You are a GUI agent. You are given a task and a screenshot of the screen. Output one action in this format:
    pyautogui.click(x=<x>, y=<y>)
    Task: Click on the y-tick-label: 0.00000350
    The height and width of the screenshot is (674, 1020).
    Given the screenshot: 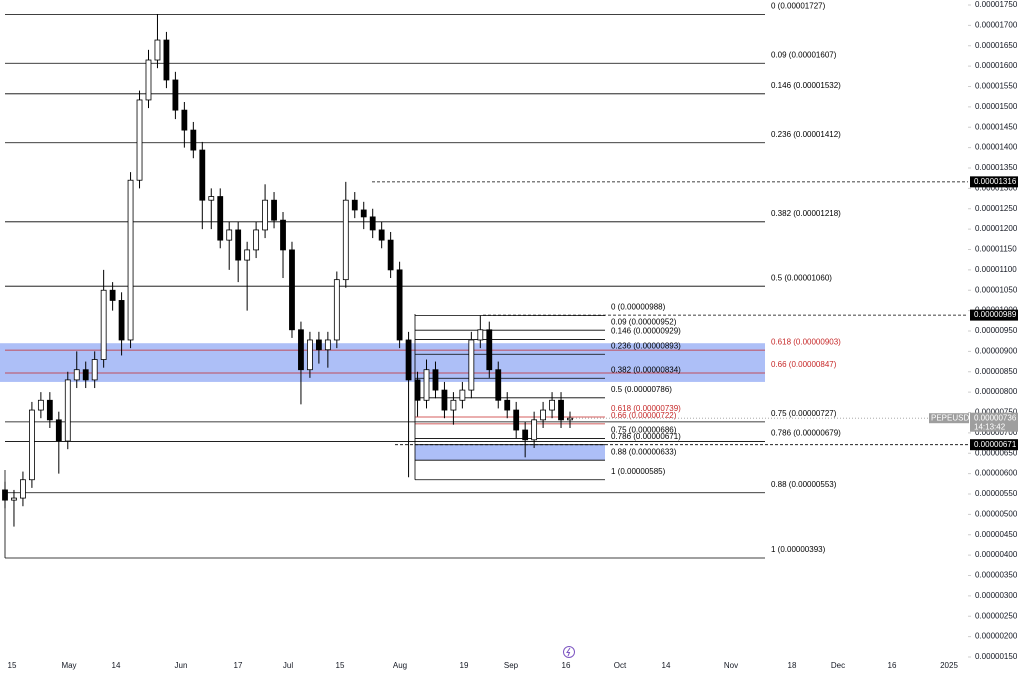 What is the action you would take?
    pyautogui.click(x=996, y=575)
    